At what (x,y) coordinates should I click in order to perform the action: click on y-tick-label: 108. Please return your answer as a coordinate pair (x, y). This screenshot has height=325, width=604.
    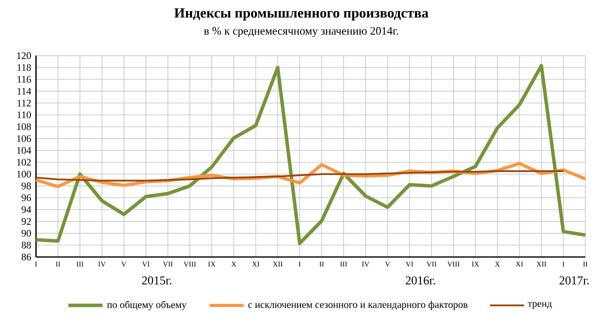
    Looking at the image, I should click on (24, 126).